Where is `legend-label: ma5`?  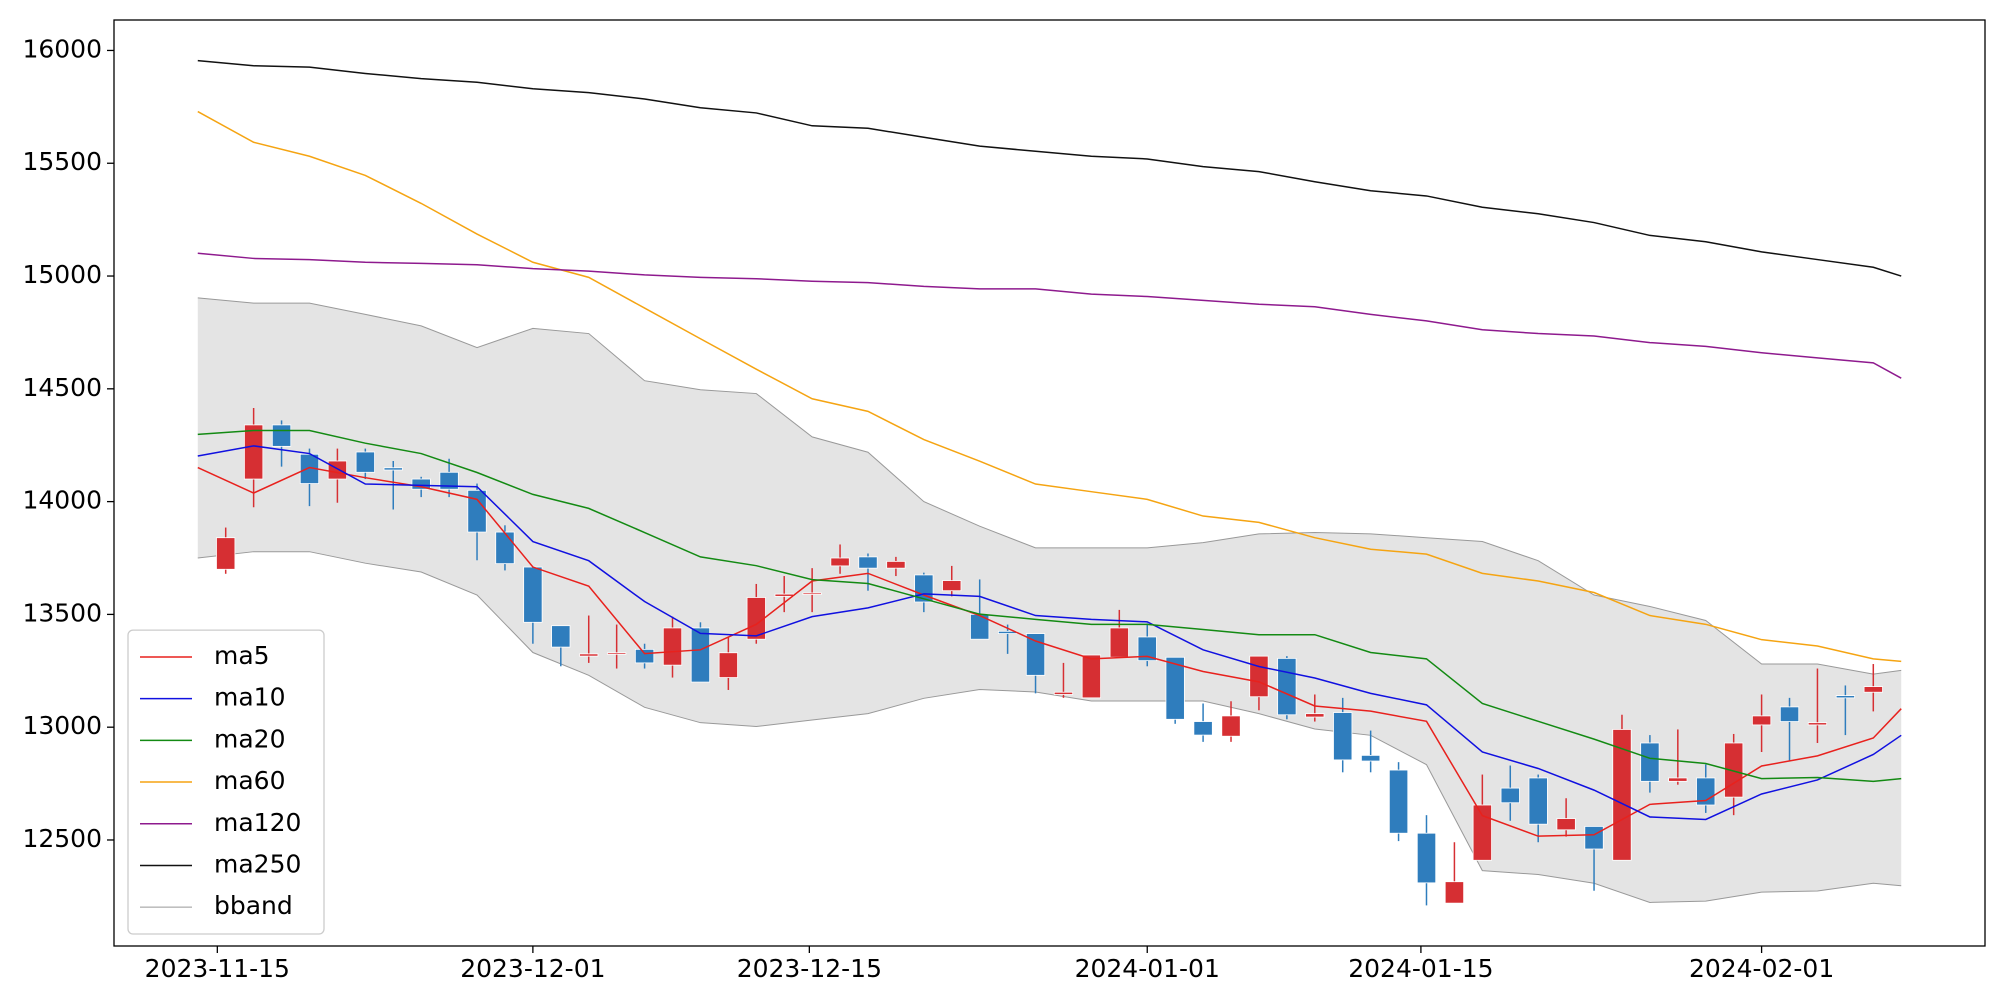 legend-label: ma5 is located at coordinates (242, 655).